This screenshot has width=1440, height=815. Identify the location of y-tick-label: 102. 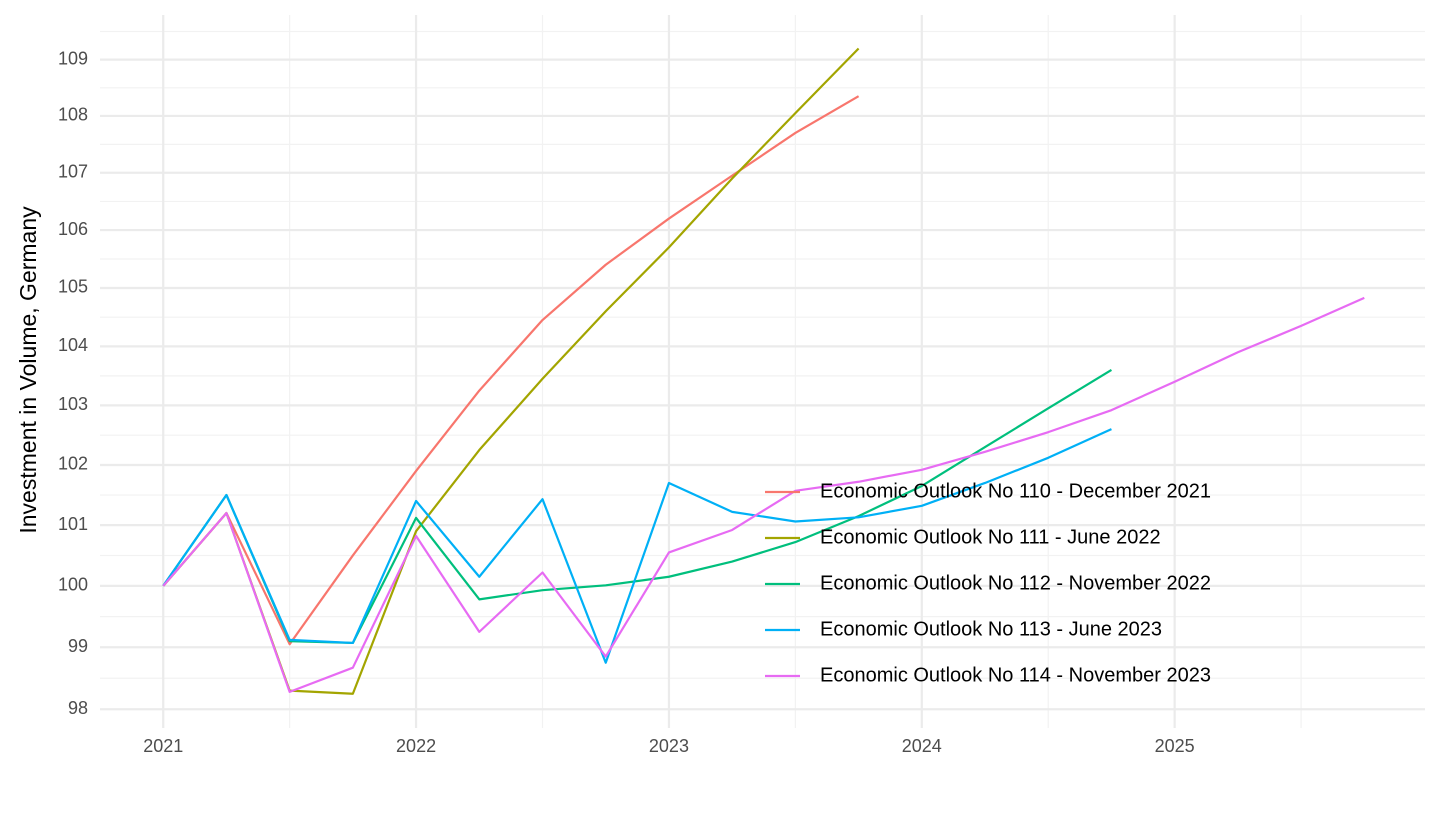
(73, 464).